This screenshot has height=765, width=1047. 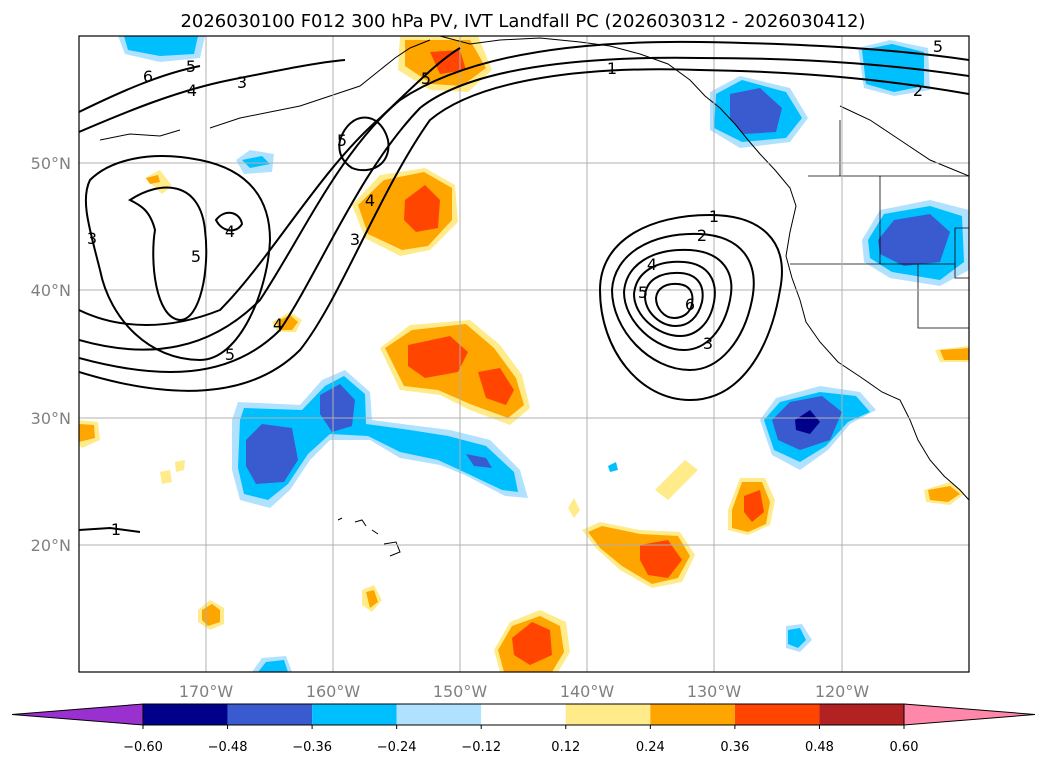 I want to click on colorbar-tick-label: 0.48, so click(x=819, y=747).